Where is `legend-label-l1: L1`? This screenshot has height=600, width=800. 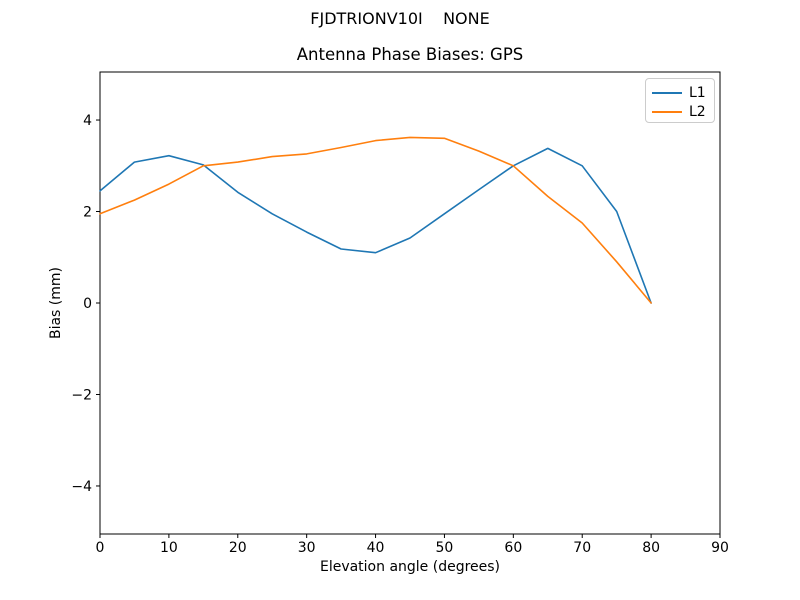 legend-label-l1: L1 is located at coordinates (697, 92).